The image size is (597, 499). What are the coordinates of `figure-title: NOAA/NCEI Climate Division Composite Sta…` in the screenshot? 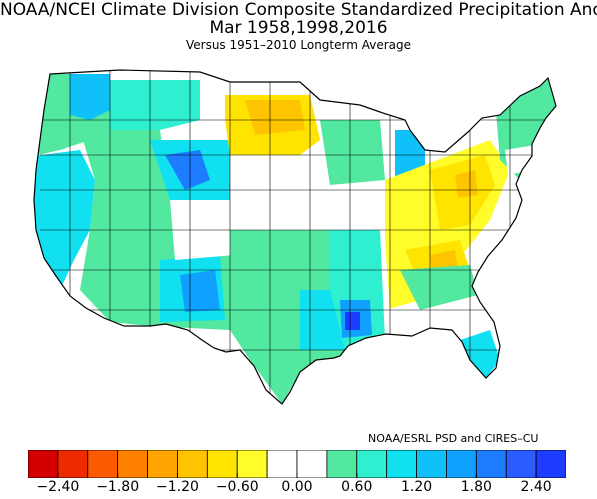 It's located at (298, 10).